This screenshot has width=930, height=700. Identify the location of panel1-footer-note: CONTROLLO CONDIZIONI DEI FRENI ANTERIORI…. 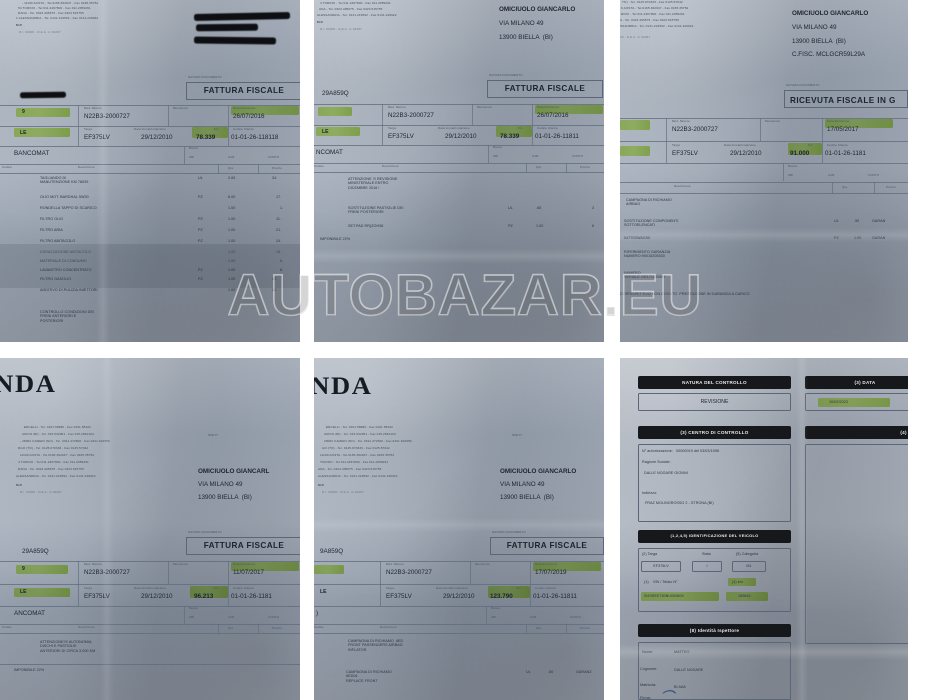
(67, 316).